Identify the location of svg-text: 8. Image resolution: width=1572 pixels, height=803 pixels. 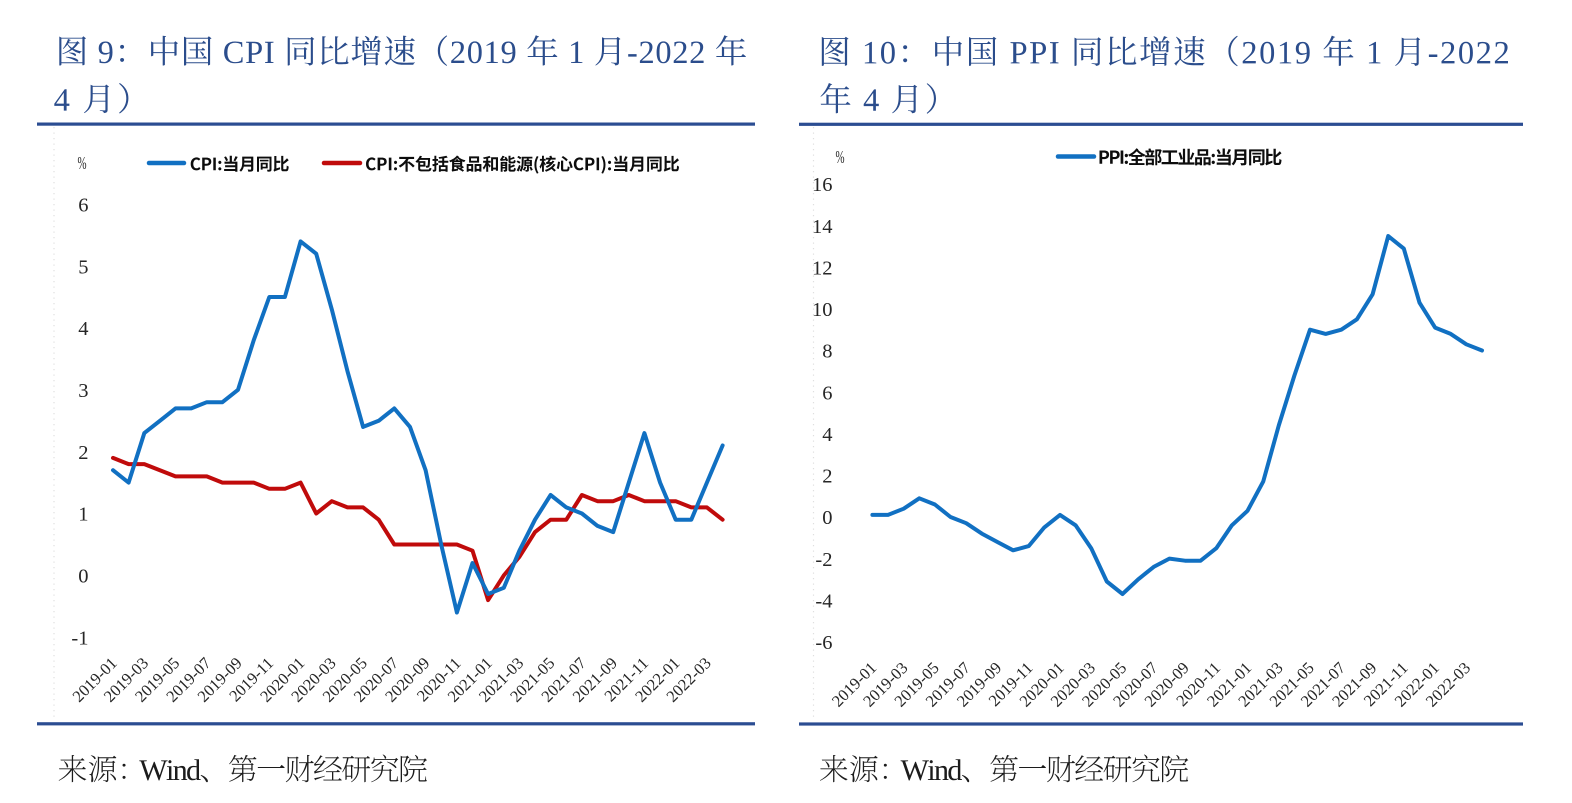
(827, 352).